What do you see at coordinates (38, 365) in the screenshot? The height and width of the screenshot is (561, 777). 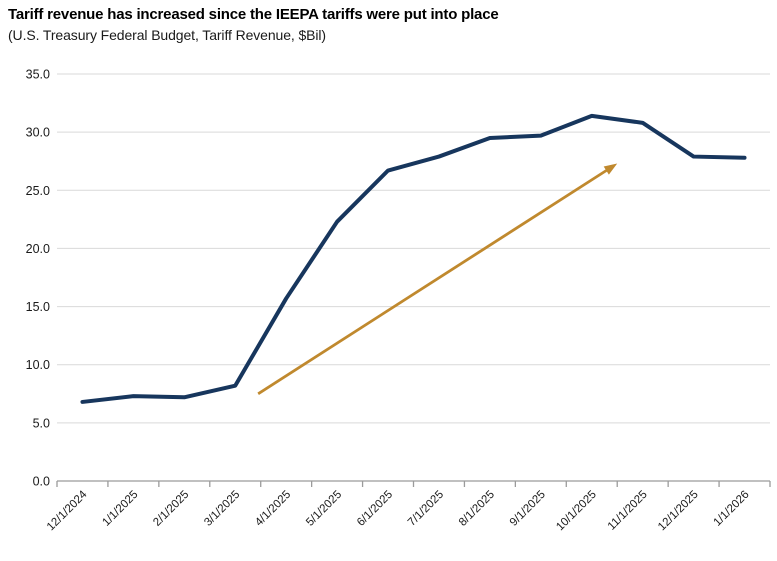 I see `y-axis-tick-label: 10.0` at bounding box center [38, 365].